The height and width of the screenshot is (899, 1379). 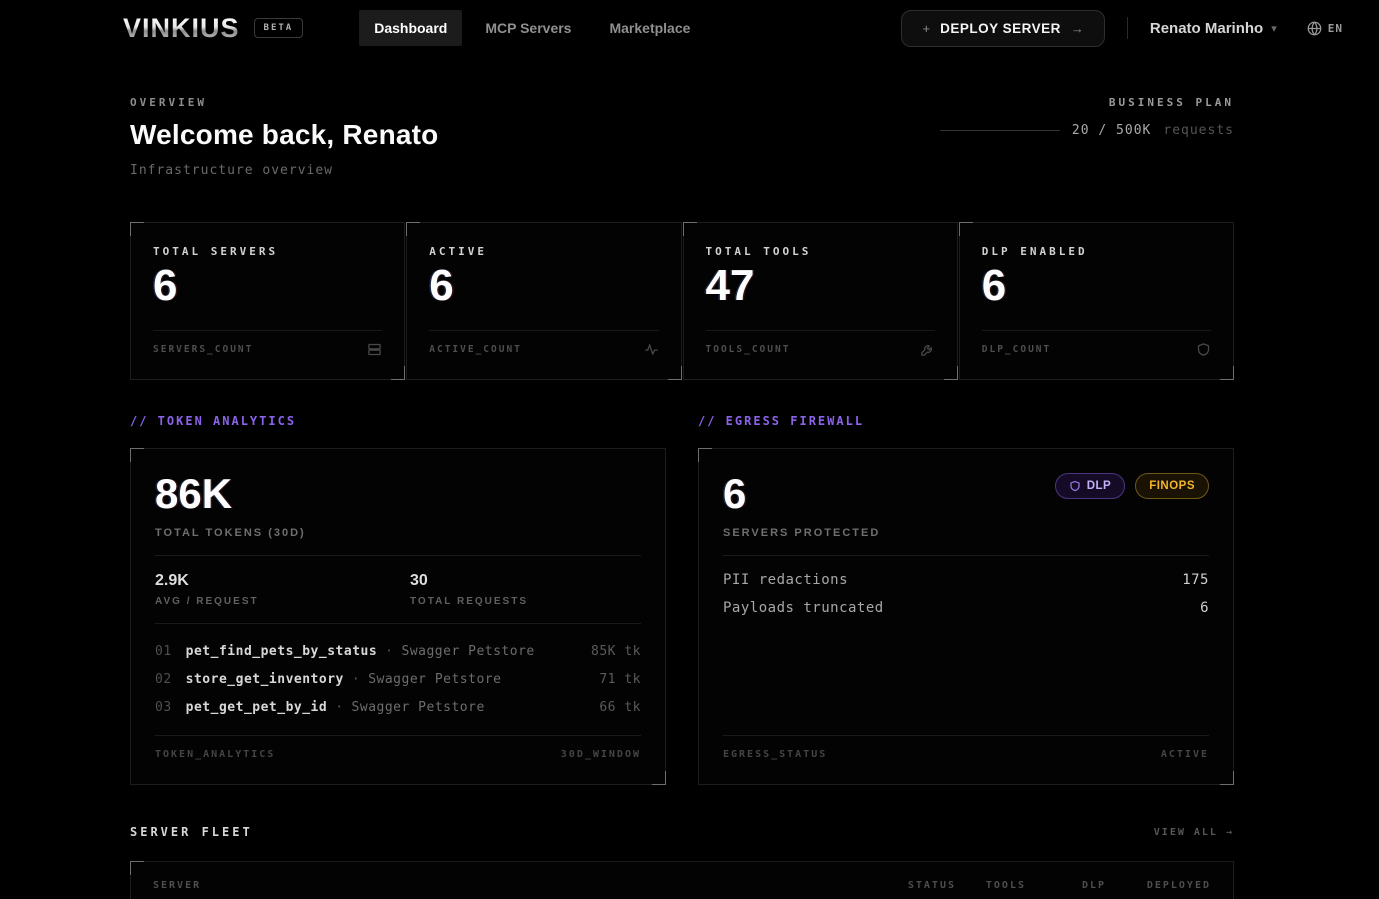 What do you see at coordinates (264, 679) in the screenshot?
I see `tool-name: store_get_inventory` at bounding box center [264, 679].